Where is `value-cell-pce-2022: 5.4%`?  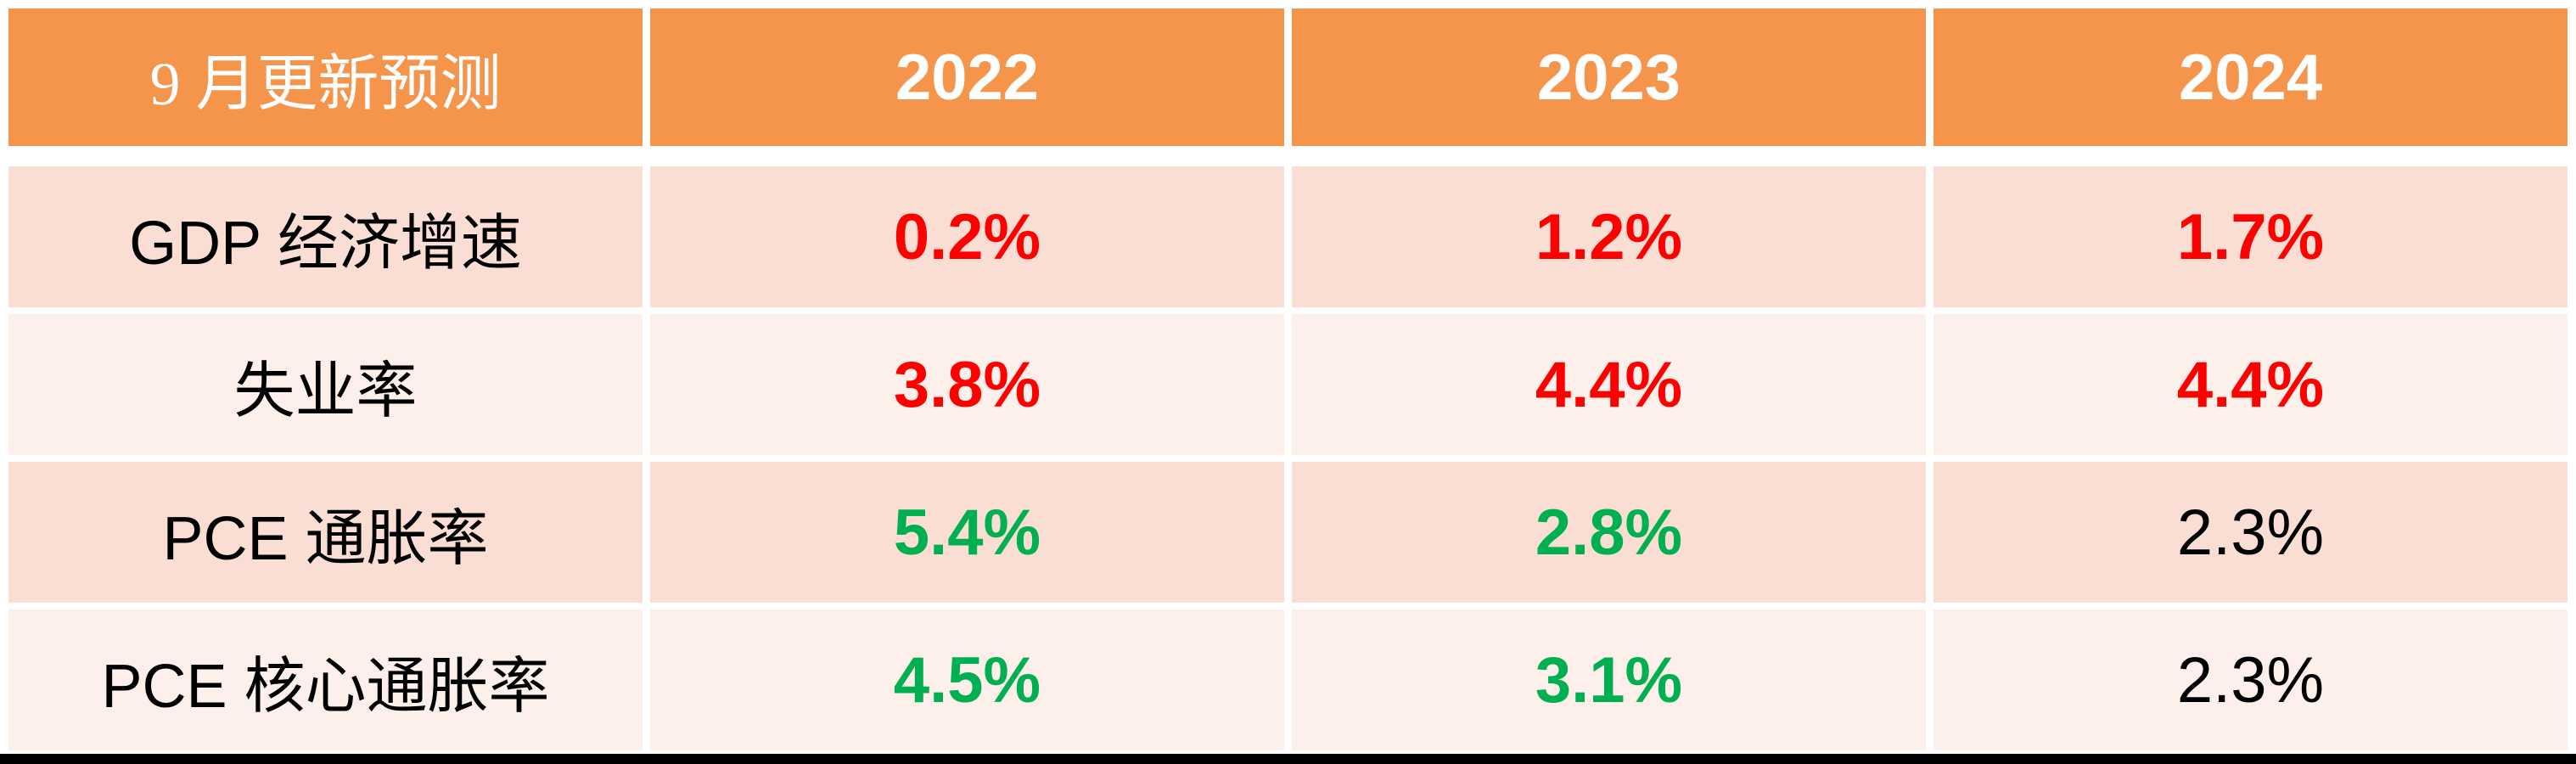 value-cell-pce-2022: 5.4% is located at coordinates (967, 532).